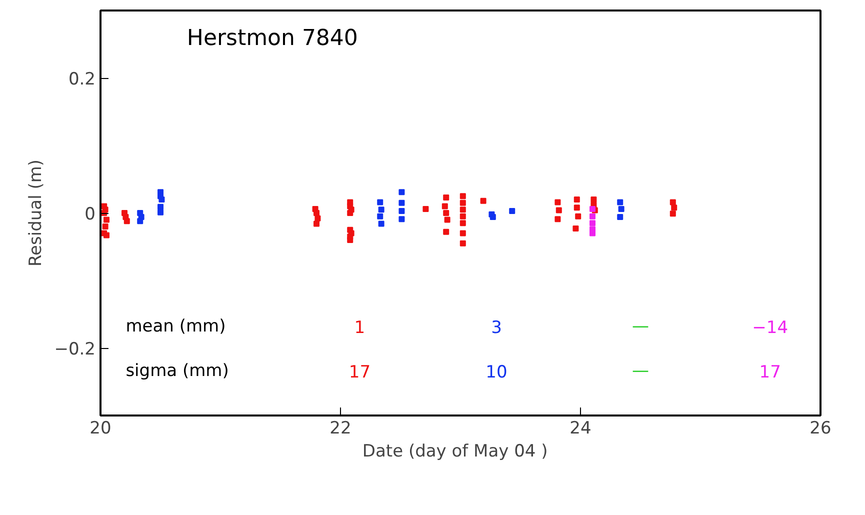  What do you see at coordinates (272, 38) in the screenshot?
I see `text: Herstmon 7840` at bounding box center [272, 38].